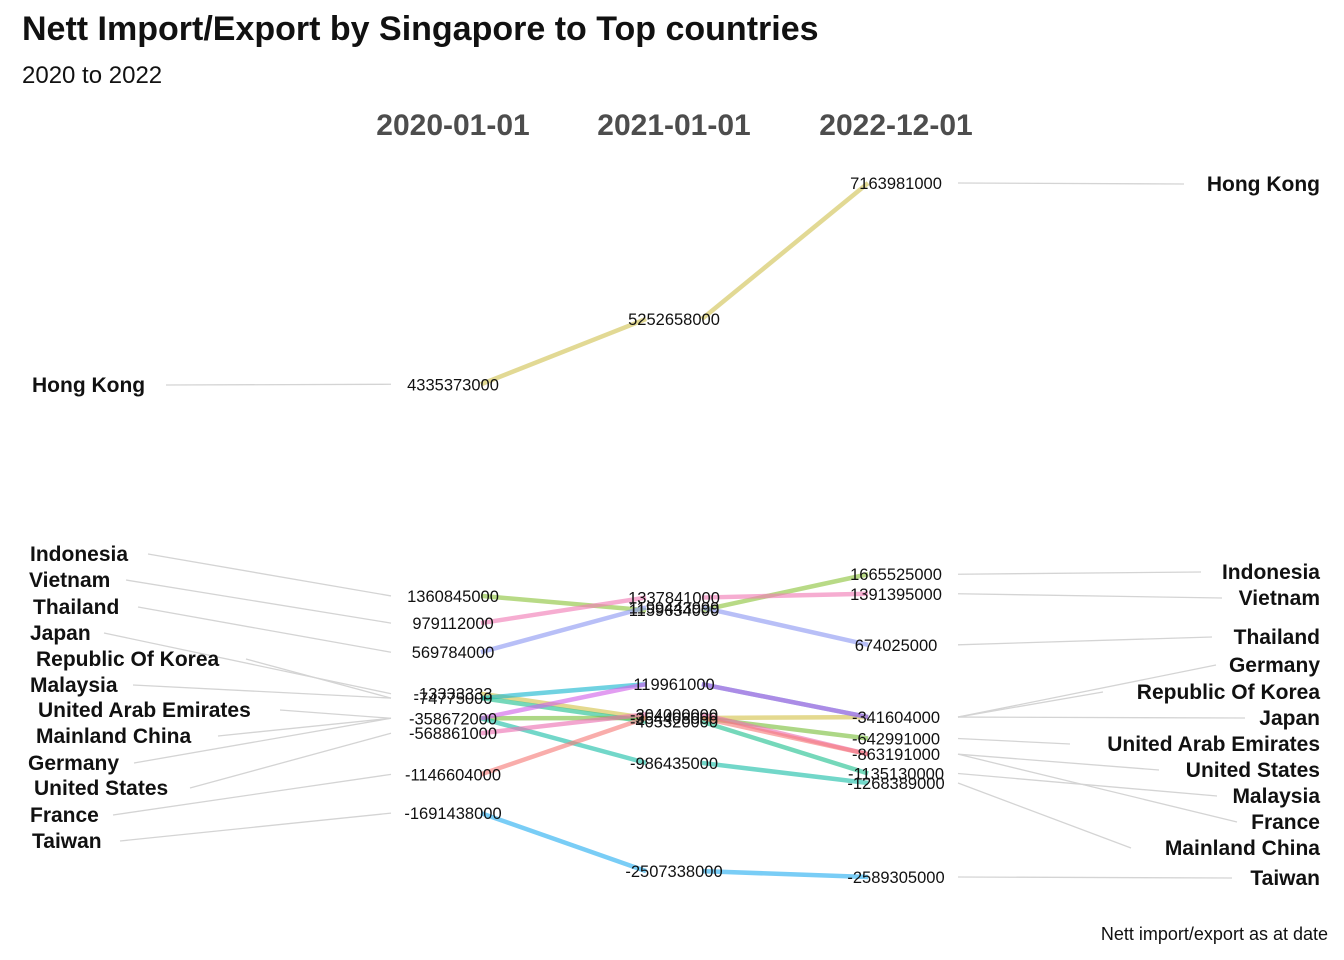 This screenshot has height=960, width=1344. Describe the element at coordinates (113, 736) in the screenshot. I see `left-label-mainland-china: Mainland China` at that location.